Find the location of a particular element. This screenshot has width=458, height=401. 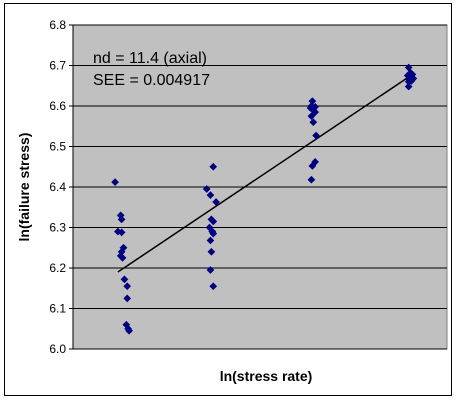

annotation-nd: nd = 11.4 (axial) is located at coordinates (150, 58).